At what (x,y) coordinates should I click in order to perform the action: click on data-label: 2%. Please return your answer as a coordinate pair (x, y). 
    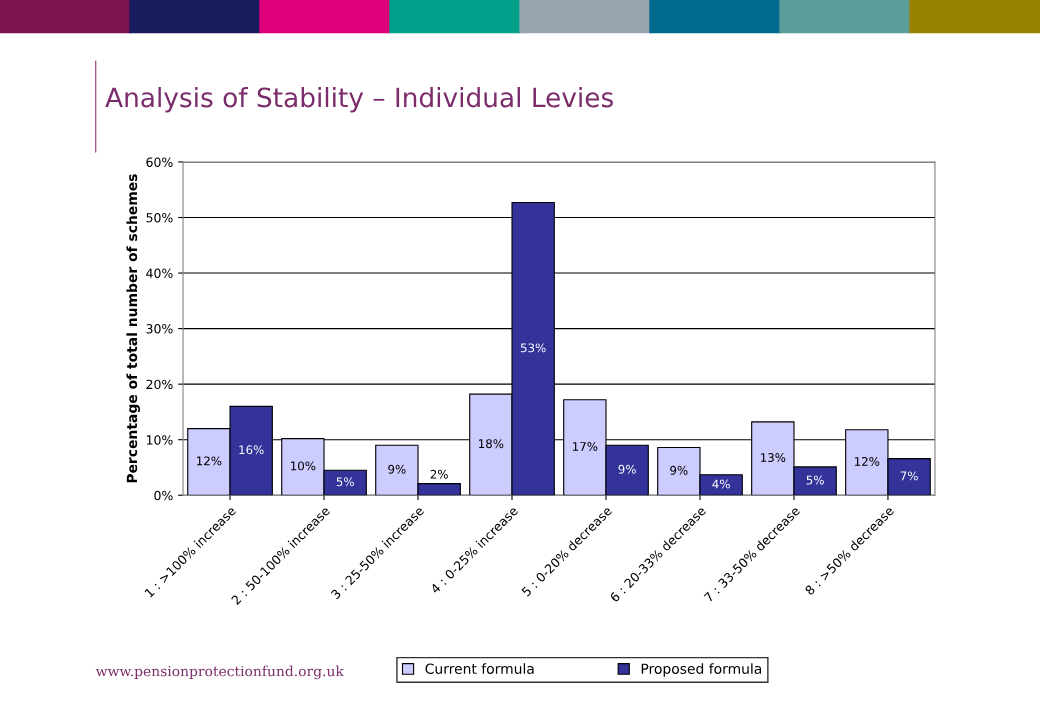
    Looking at the image, I should click on (439, 474).